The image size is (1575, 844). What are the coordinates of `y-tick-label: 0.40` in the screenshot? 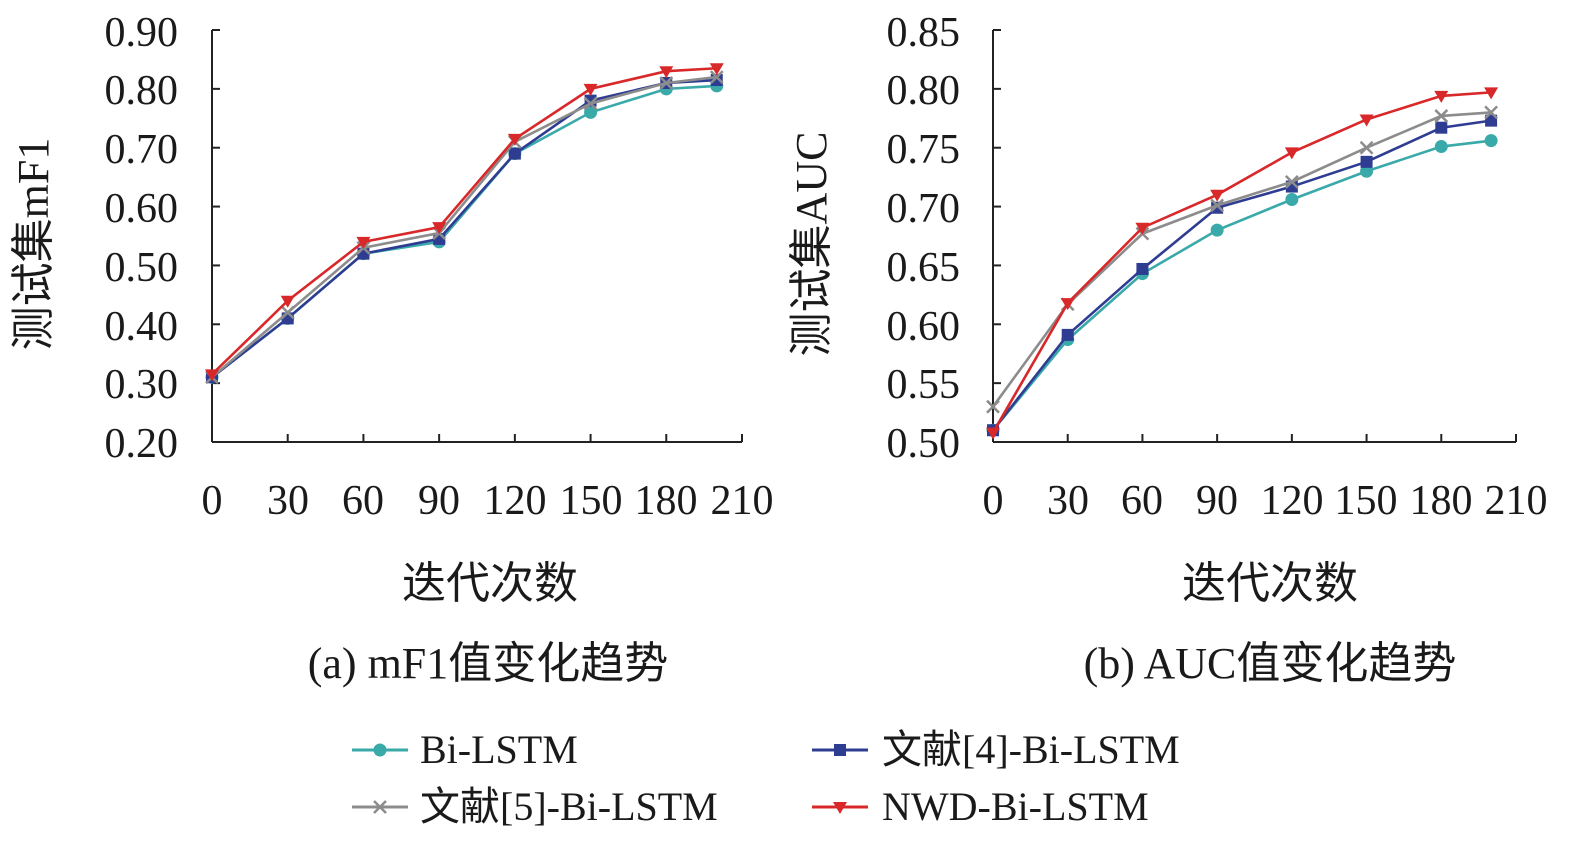 It's located at (142, 327).